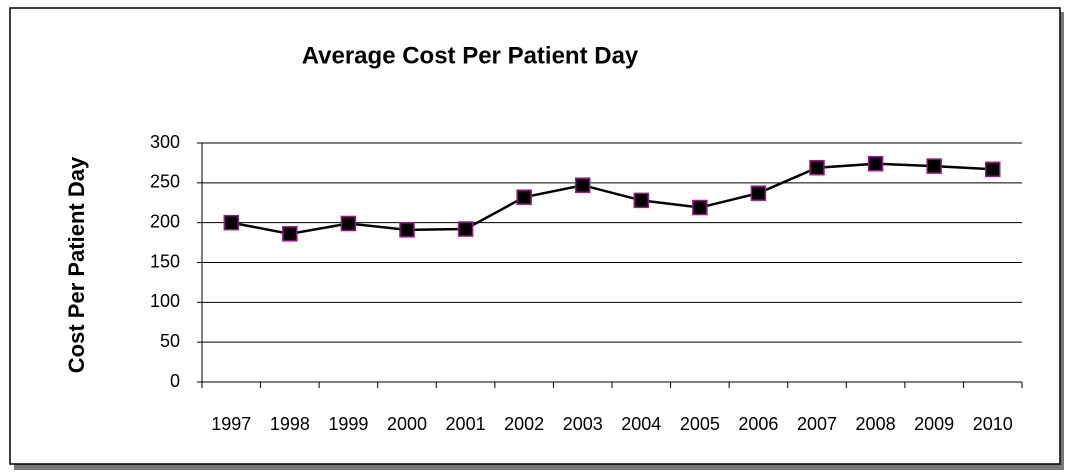 The height and width of the screenshot is (474, 1070). Describe the element at coordinates (758, 424) in the screenshot. I see `x-tick-label: 2006` at that location.